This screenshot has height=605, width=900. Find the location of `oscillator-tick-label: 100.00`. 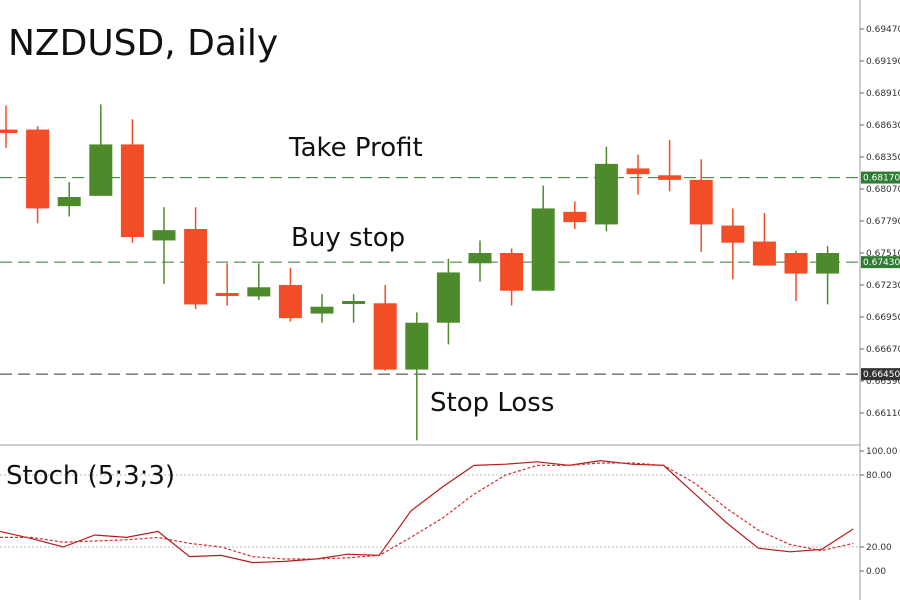

oscillator-tick-label: 100.00 is located at coordinates (882, 452).